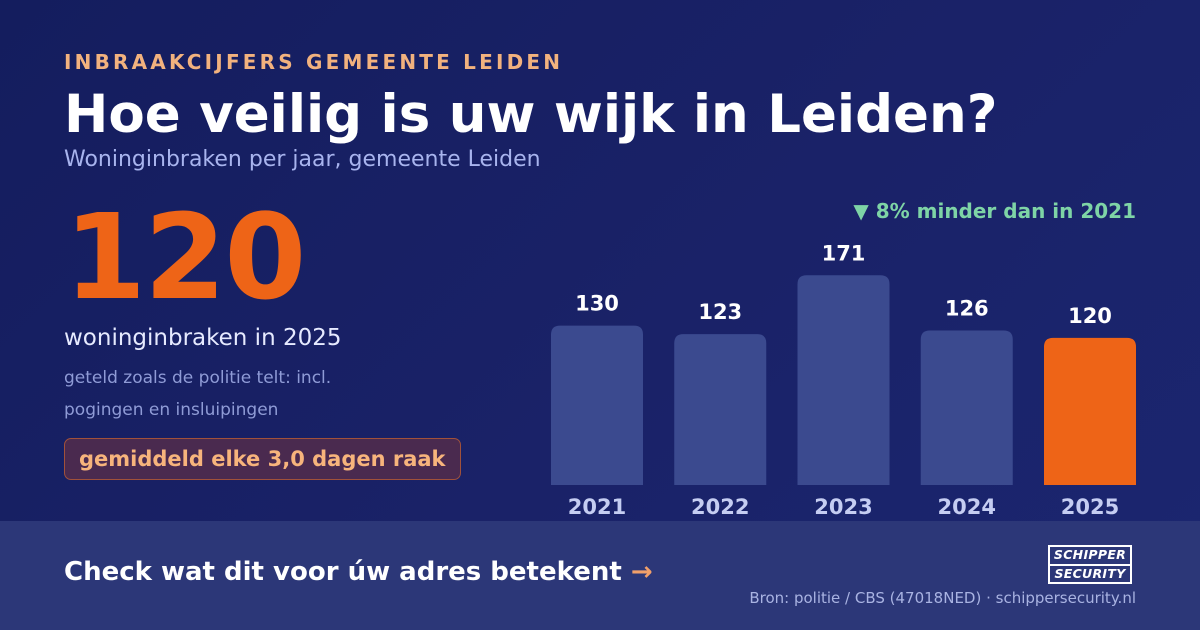  I want to click on value-label-2023: 171, so click(844, 253).